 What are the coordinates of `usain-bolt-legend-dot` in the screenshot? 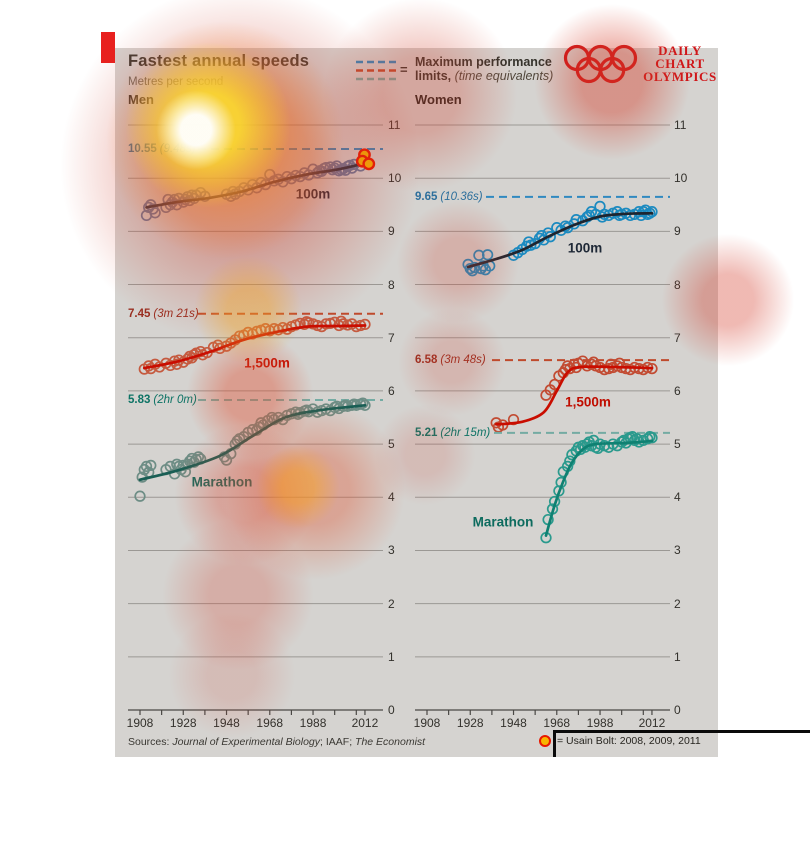 It's located at (545, 741).